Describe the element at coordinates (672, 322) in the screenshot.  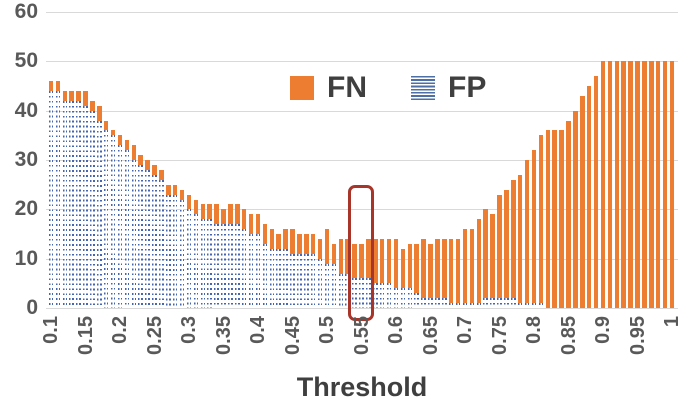
I see `x-tick-label: 1` at that location.